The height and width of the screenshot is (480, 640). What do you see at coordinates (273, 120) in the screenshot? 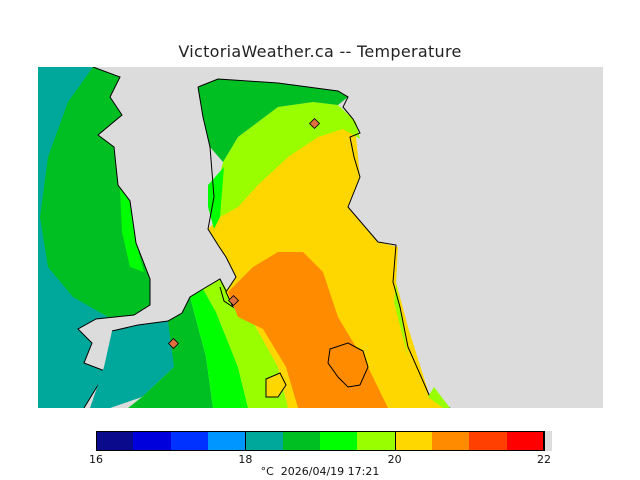
I see `island-green-north` at bounding box center [273, 120].